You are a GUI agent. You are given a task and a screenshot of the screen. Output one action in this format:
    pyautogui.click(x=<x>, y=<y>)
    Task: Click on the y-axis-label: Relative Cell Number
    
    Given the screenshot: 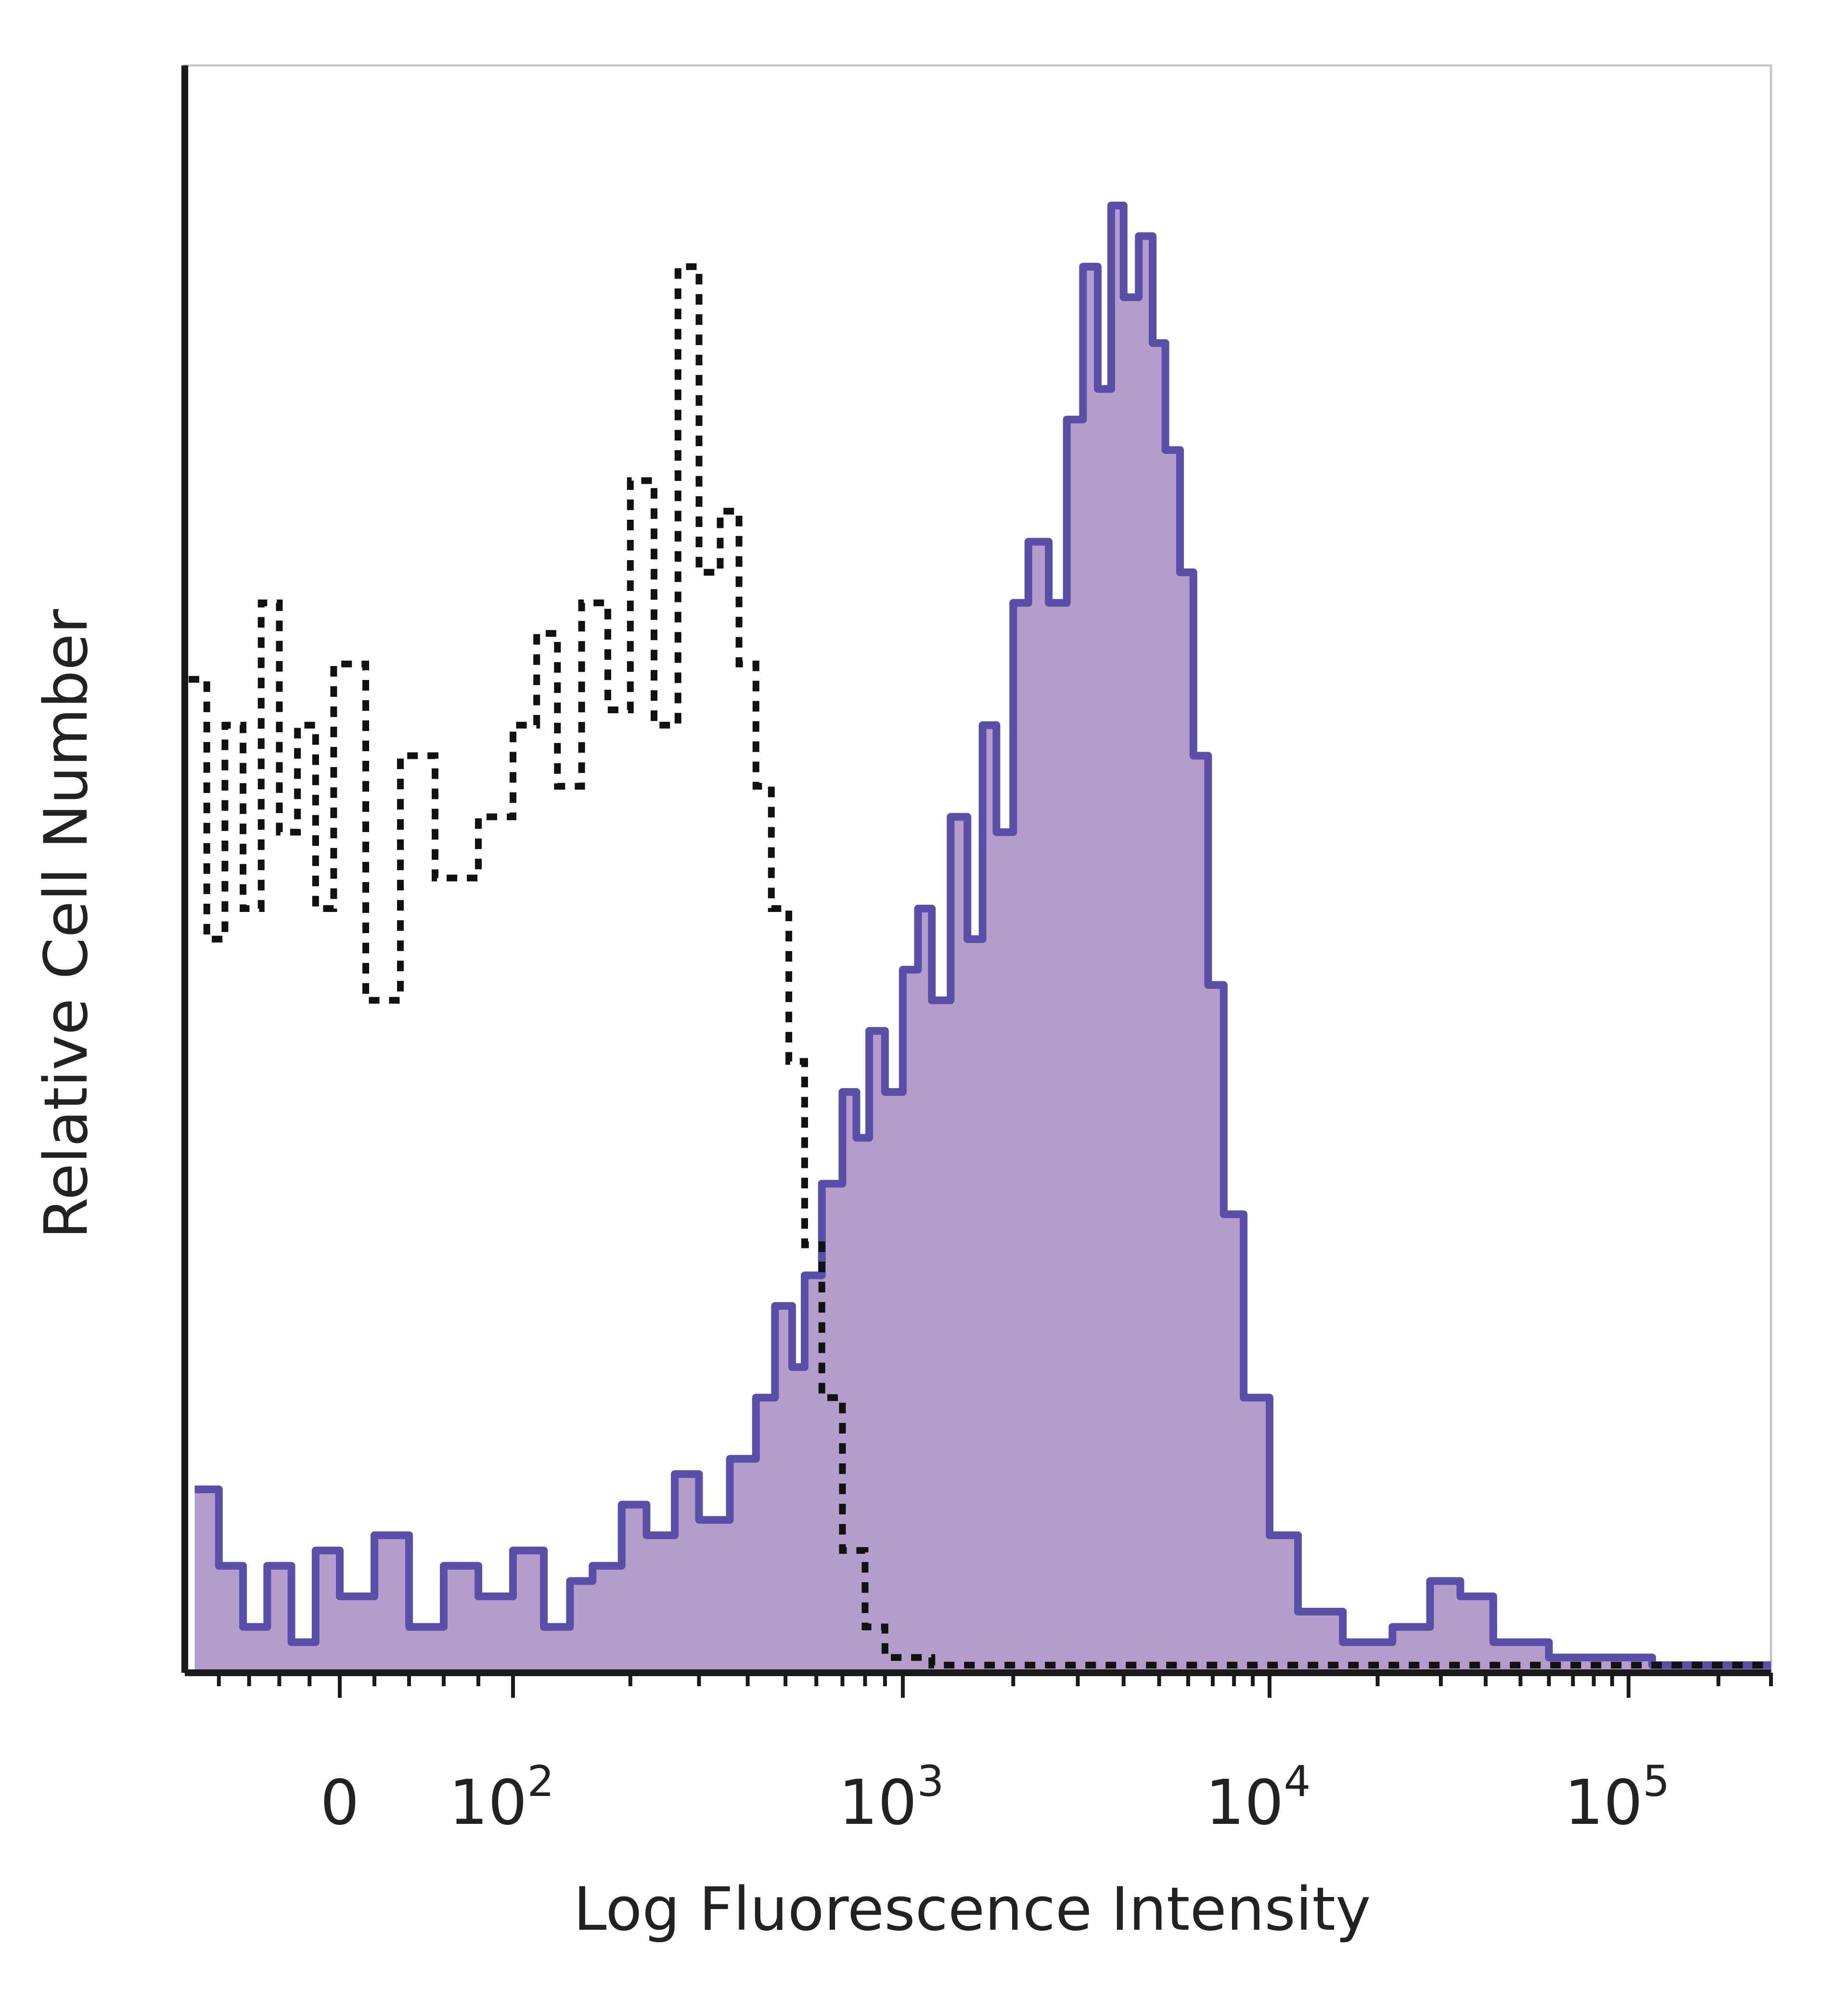 What is the action you would take?
    pyautogui.click(x=66, y=924)
    